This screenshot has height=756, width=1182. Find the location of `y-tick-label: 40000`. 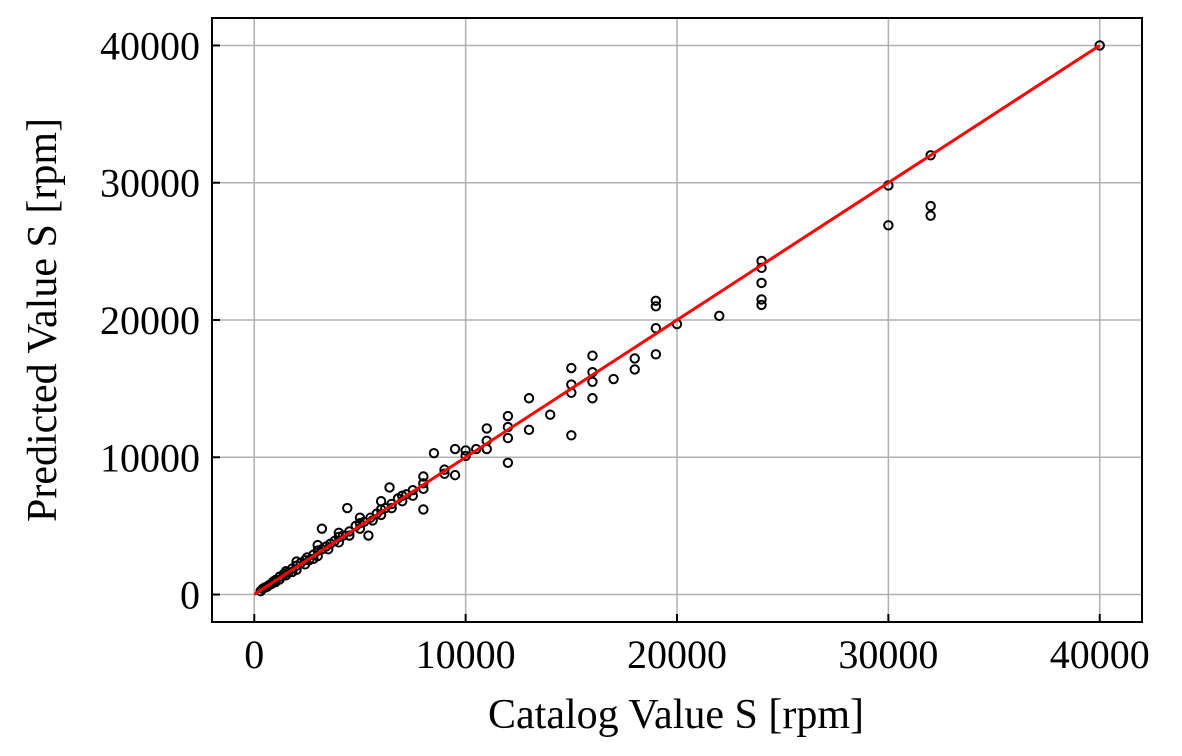

y-tick-label: 40000 is located at coordinates (150, 45).